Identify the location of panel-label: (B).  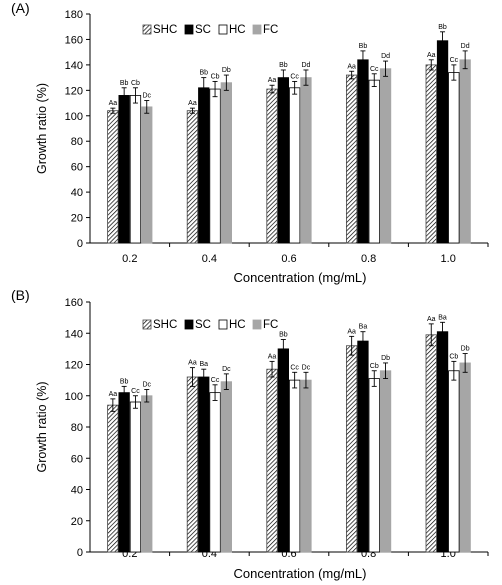
(20, 295).